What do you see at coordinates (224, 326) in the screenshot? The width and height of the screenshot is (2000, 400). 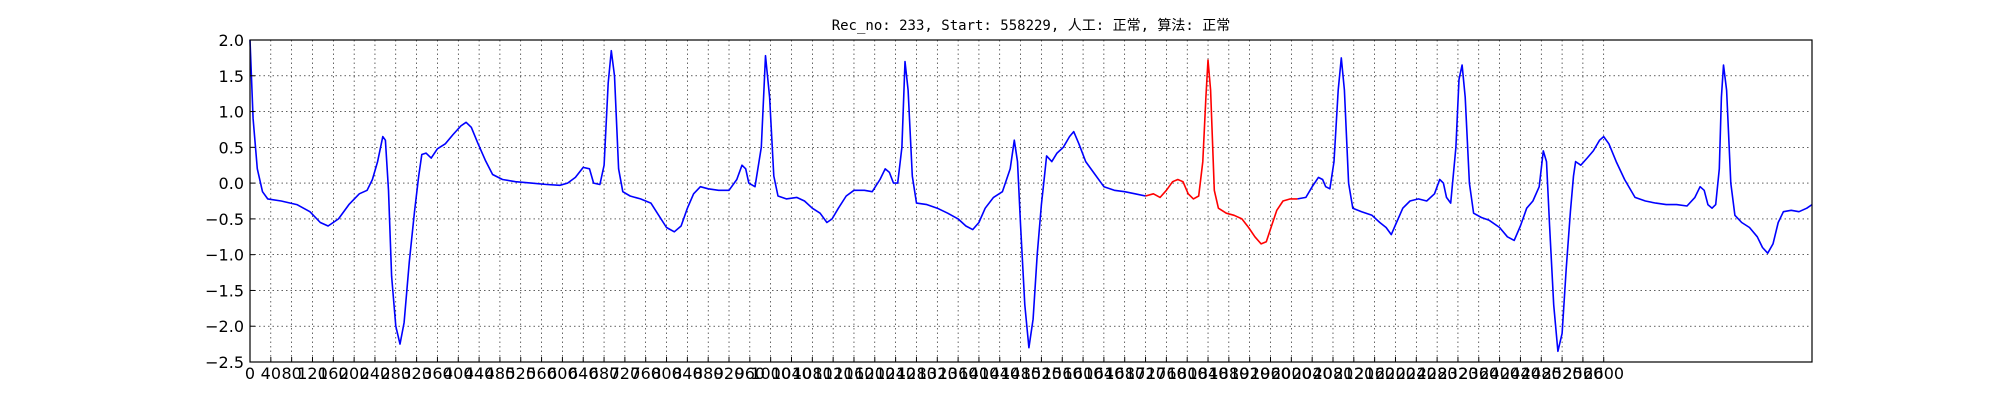 I see `y-tick-label: −2.0` at bounding box center [224, 326].